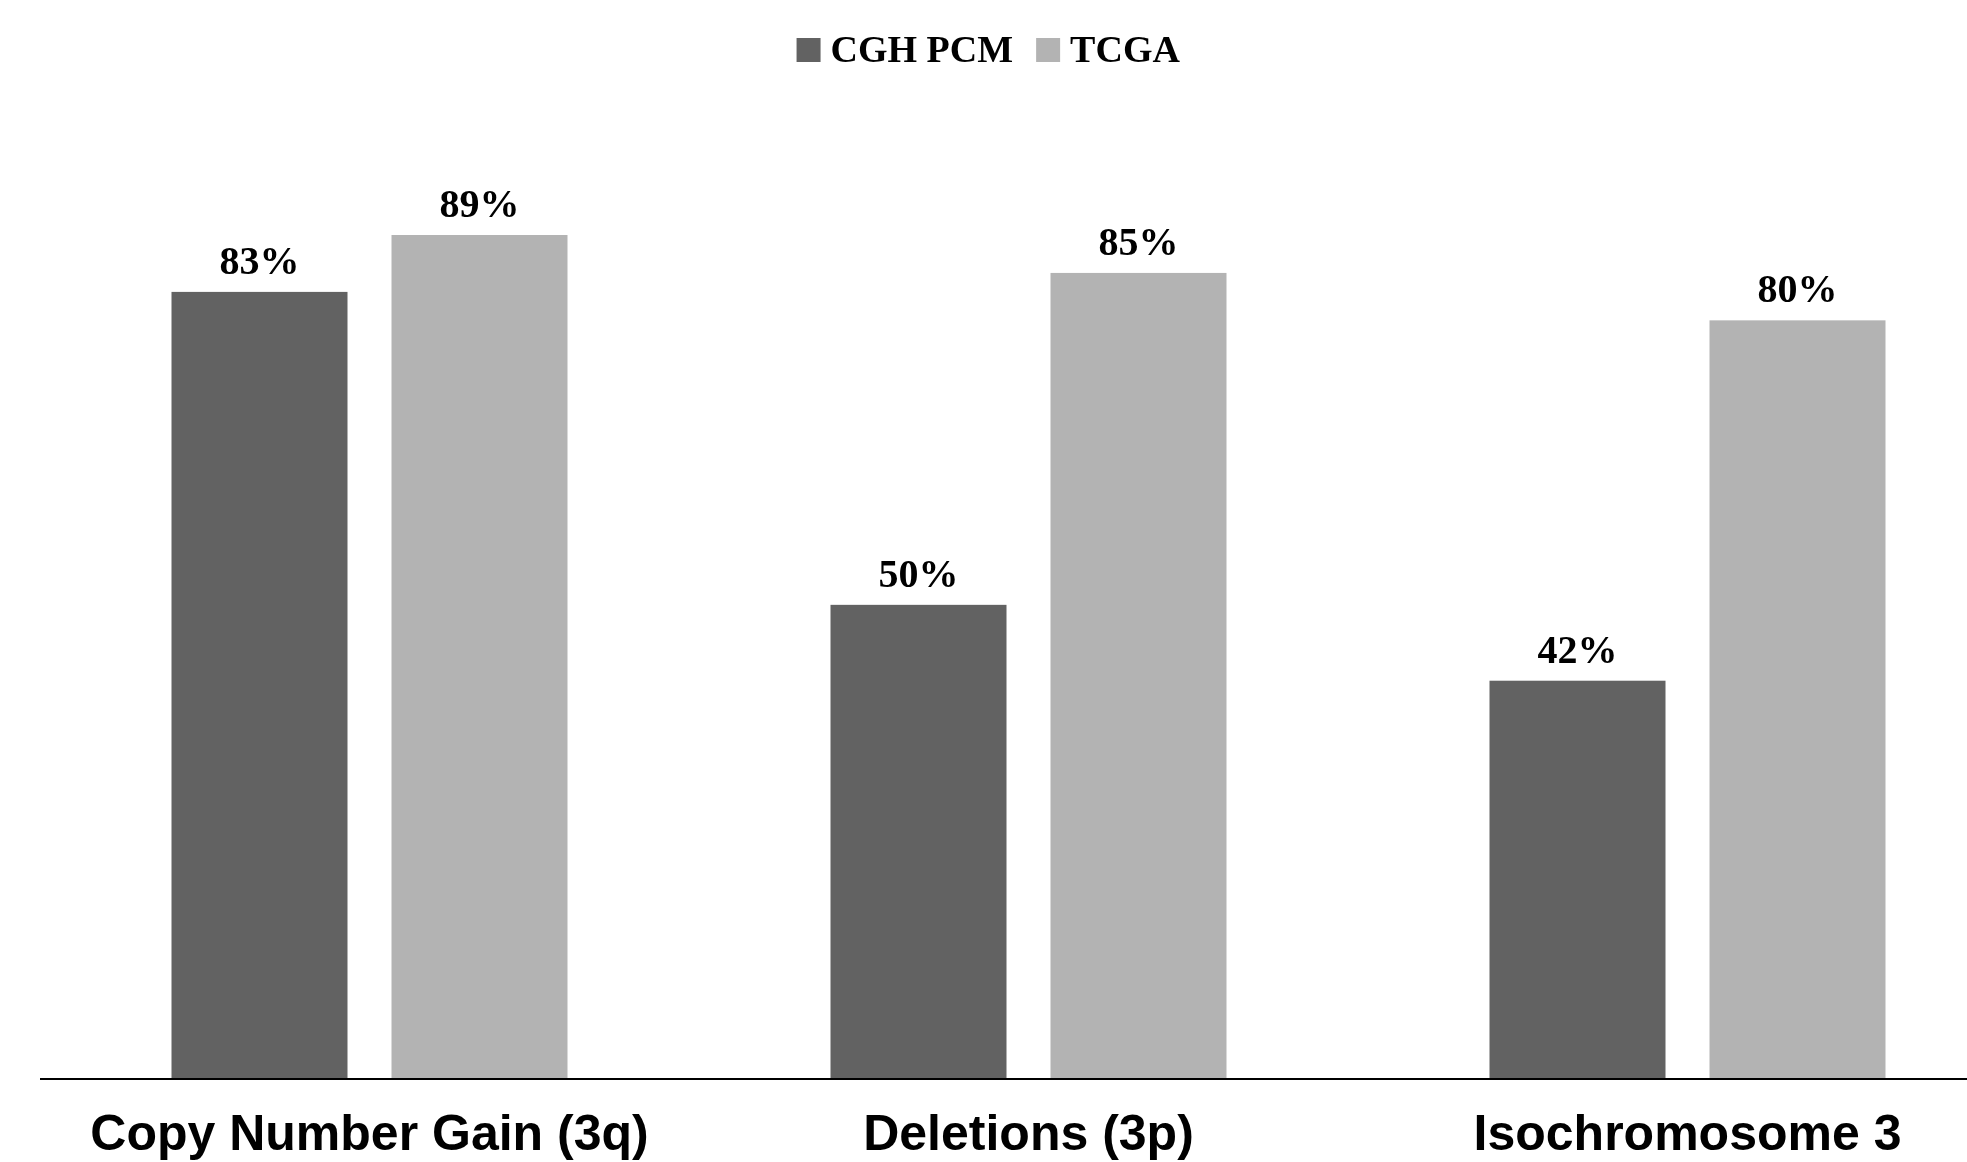  What do you see at coordinates (1125, 49) in the screenshot?
I see `legend-label: TCGA` at bounding box center [1125, 49].